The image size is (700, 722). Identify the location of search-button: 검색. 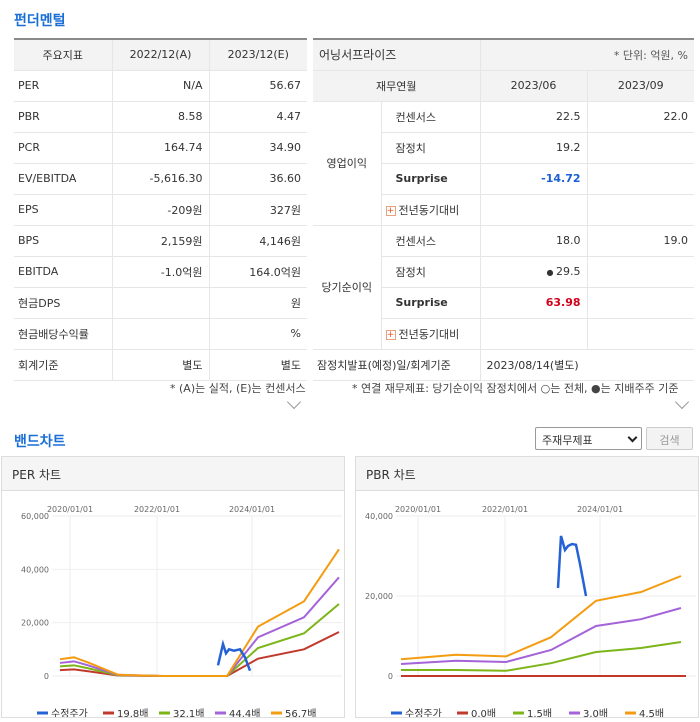
(669, 438).